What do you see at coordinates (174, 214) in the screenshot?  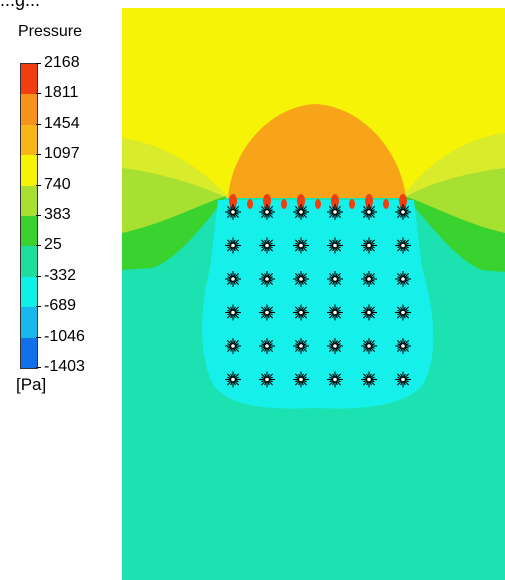 I see `left-lower-lime` at bounding box center [174, 214].